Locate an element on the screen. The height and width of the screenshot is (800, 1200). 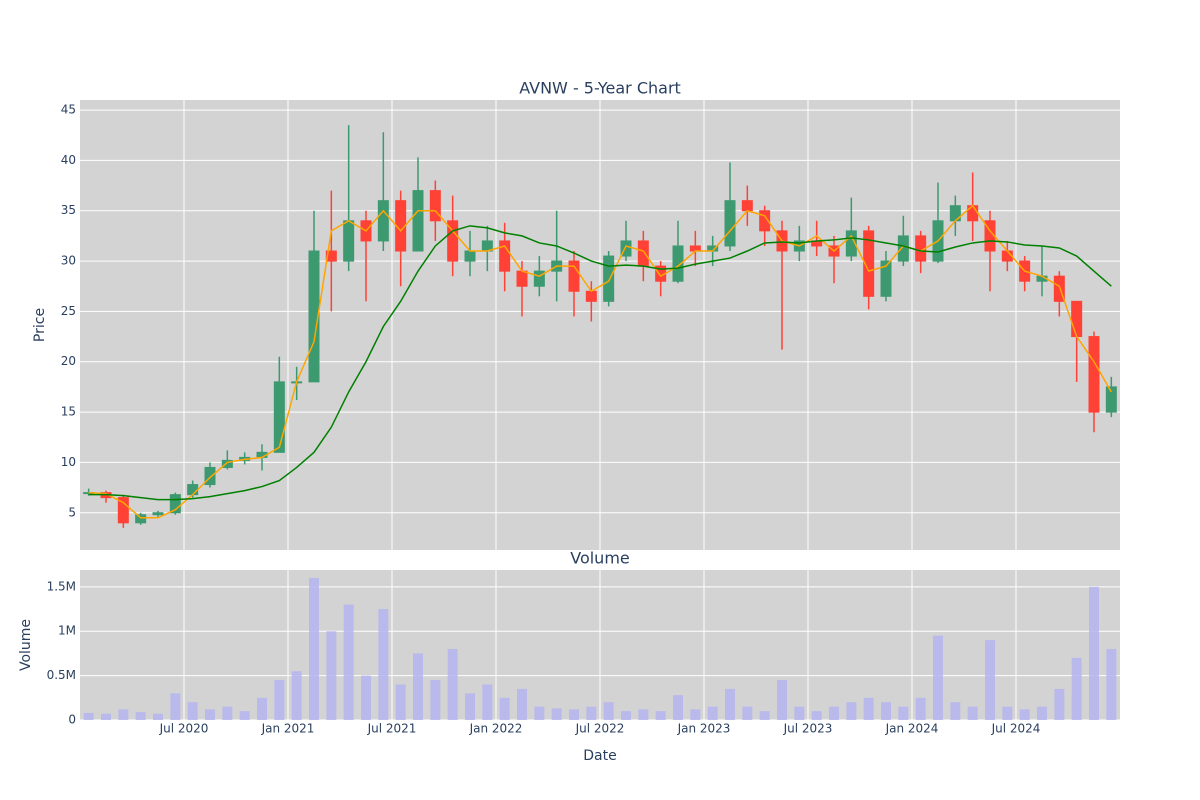
y-tick-label: 1M is located at coordinates (67, 631).